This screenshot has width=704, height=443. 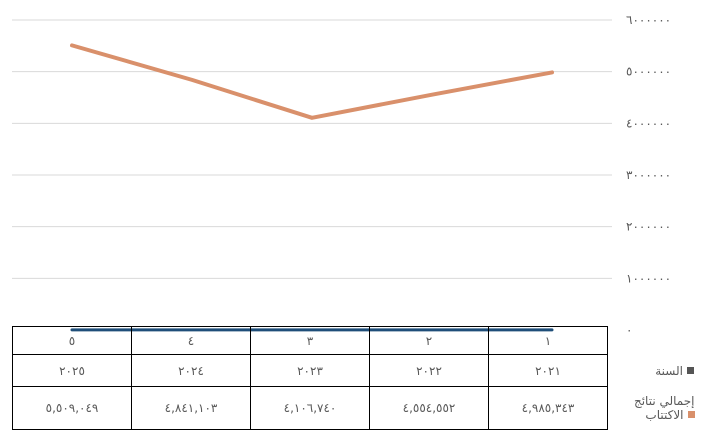 I want to click on series-name: إجمالي نتائج الاكتتاب, so click(x=664, y=408).